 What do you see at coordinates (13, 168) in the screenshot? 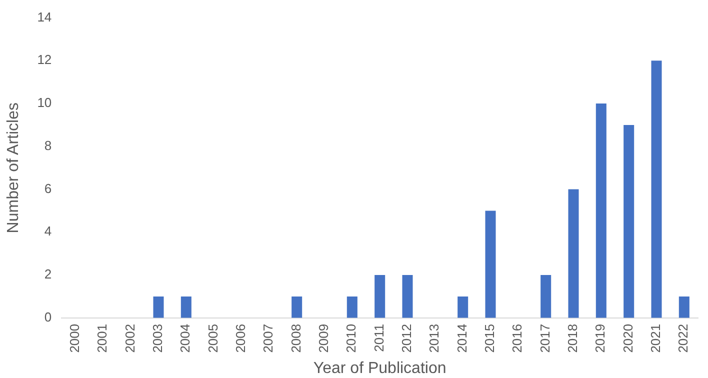
I see `y-axis-title: Number of Articles` at bounding box center [13, 168].